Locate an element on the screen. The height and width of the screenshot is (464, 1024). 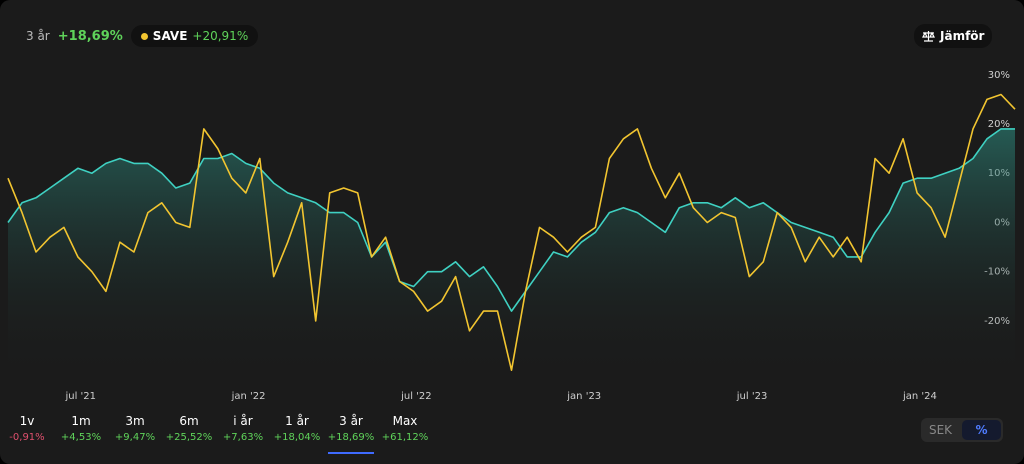
period-tab: 1m +4,53% is located at coordinates (81, 432).